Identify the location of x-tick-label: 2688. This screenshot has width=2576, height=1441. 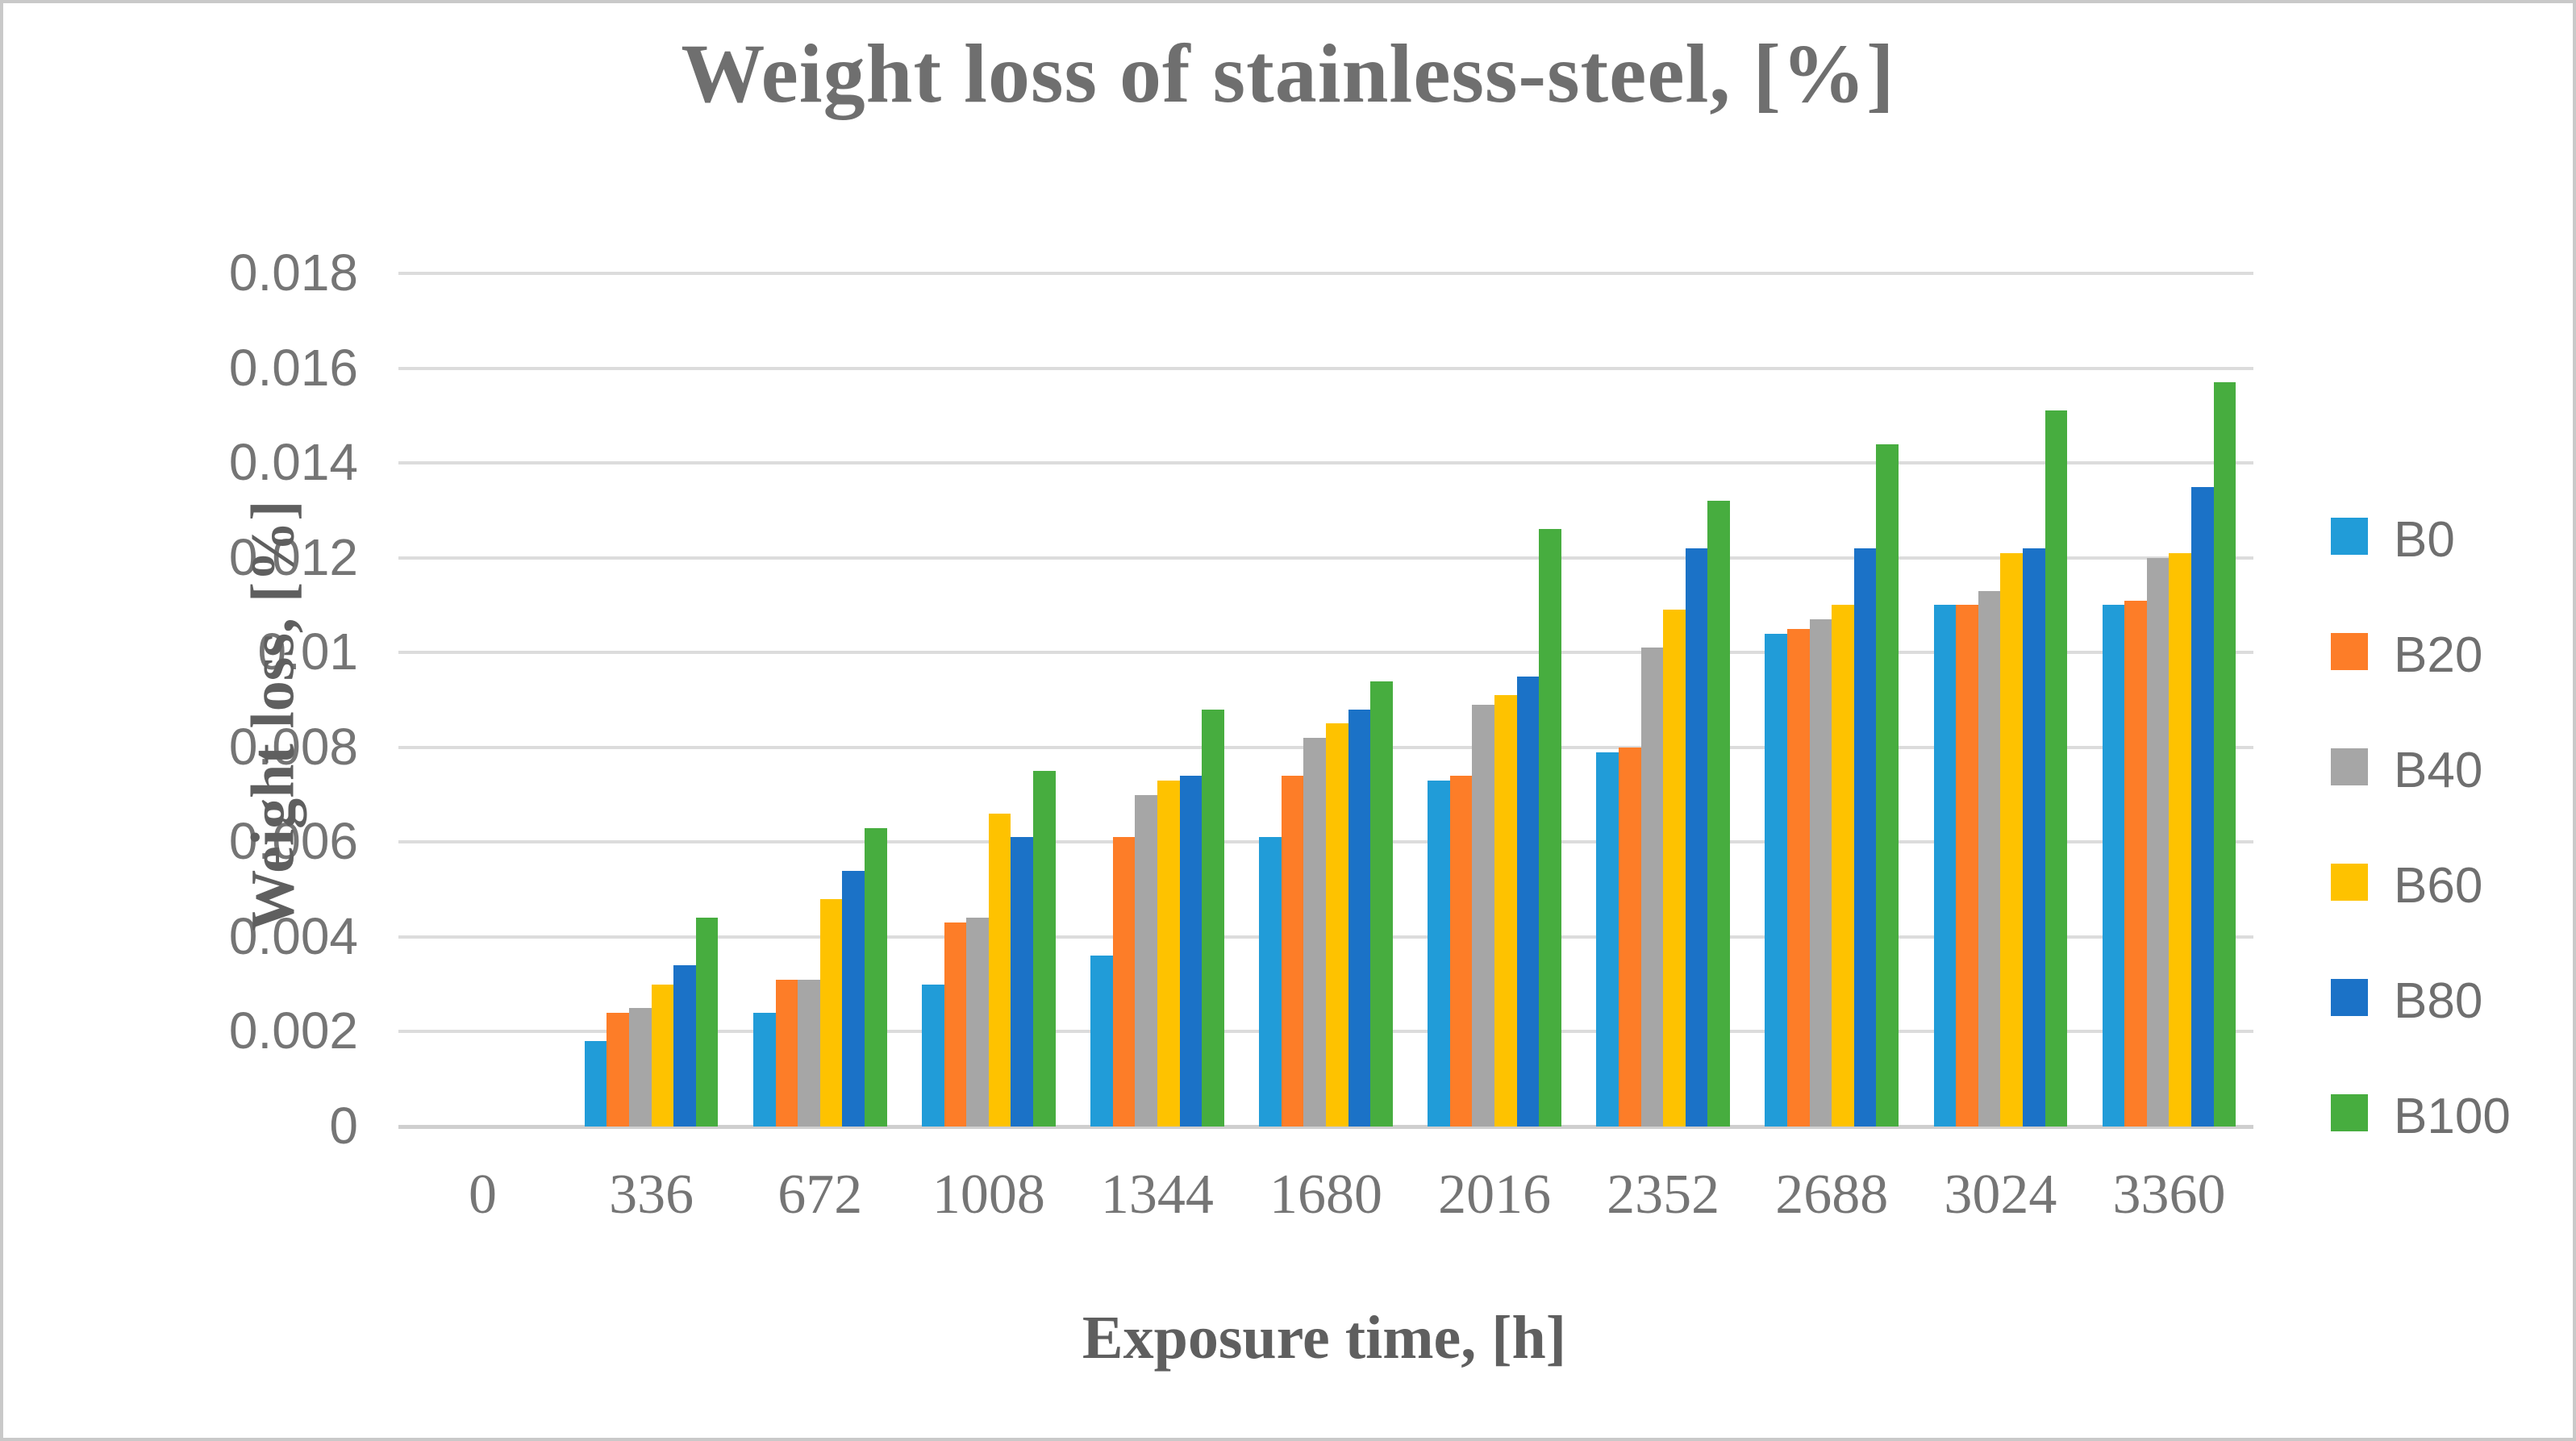
(1832, 1195).